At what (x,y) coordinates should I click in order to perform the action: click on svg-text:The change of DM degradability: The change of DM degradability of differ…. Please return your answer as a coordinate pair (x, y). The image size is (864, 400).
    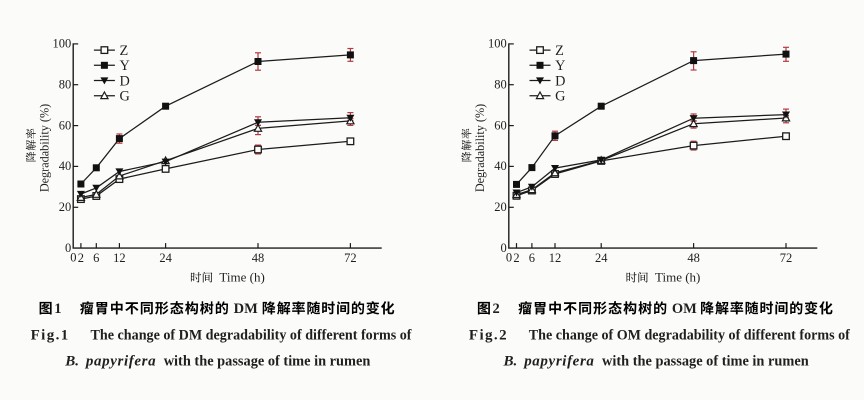
    Looking at the image, I should click on (252, 335).